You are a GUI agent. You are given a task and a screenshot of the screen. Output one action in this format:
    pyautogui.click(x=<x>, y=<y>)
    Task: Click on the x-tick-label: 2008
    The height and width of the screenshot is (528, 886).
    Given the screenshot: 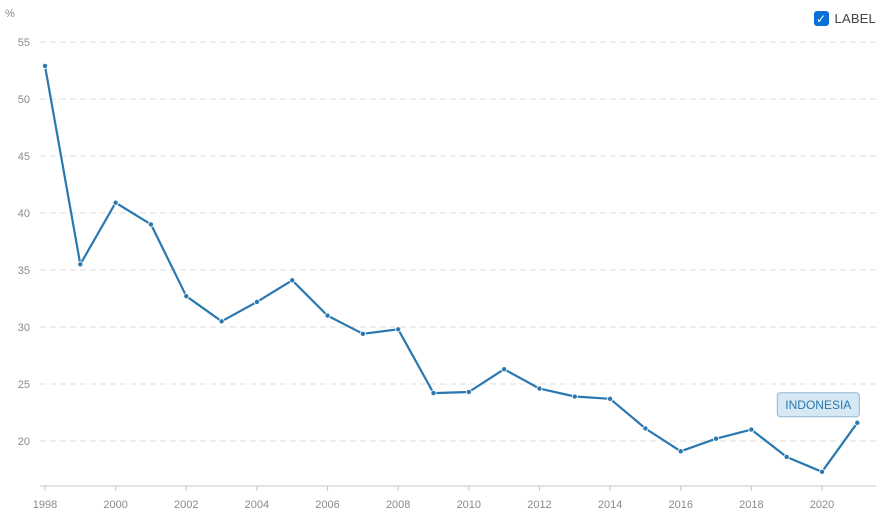 What is the action you would take?
    pyautogui.click(x=398, y=505)
    